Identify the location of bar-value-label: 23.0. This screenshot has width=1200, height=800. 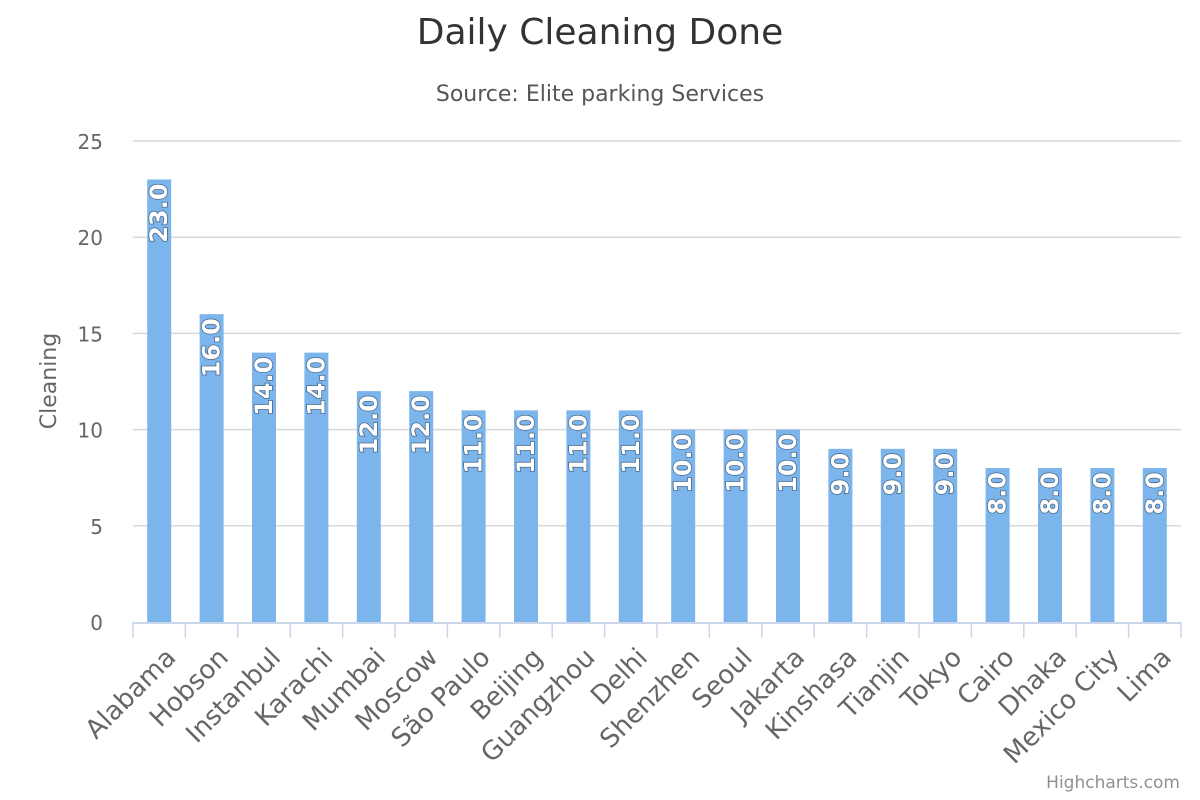
(159, 212).